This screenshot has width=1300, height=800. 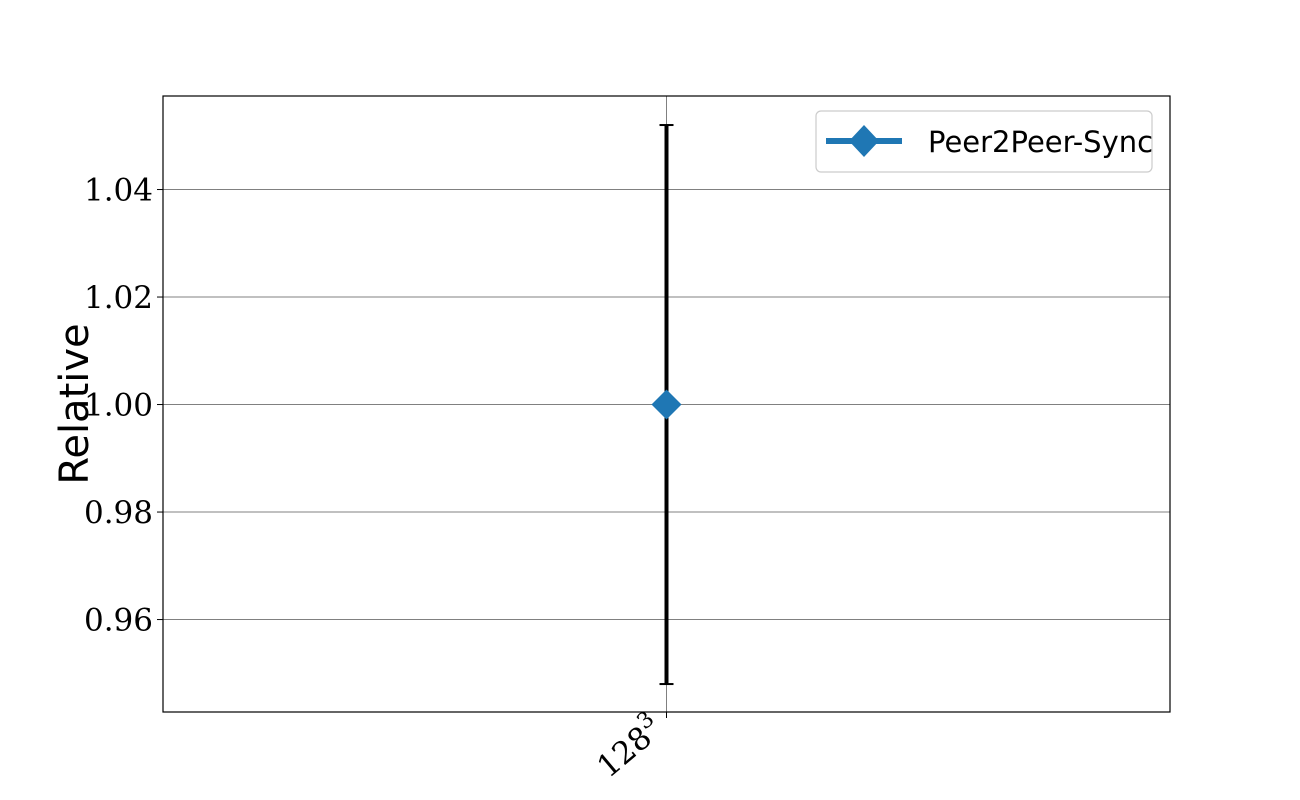 What do you see at coordinates (118, 406) in the screenshot?
I see `y-tick-label: 1.00` at bounding box center [118, 406].